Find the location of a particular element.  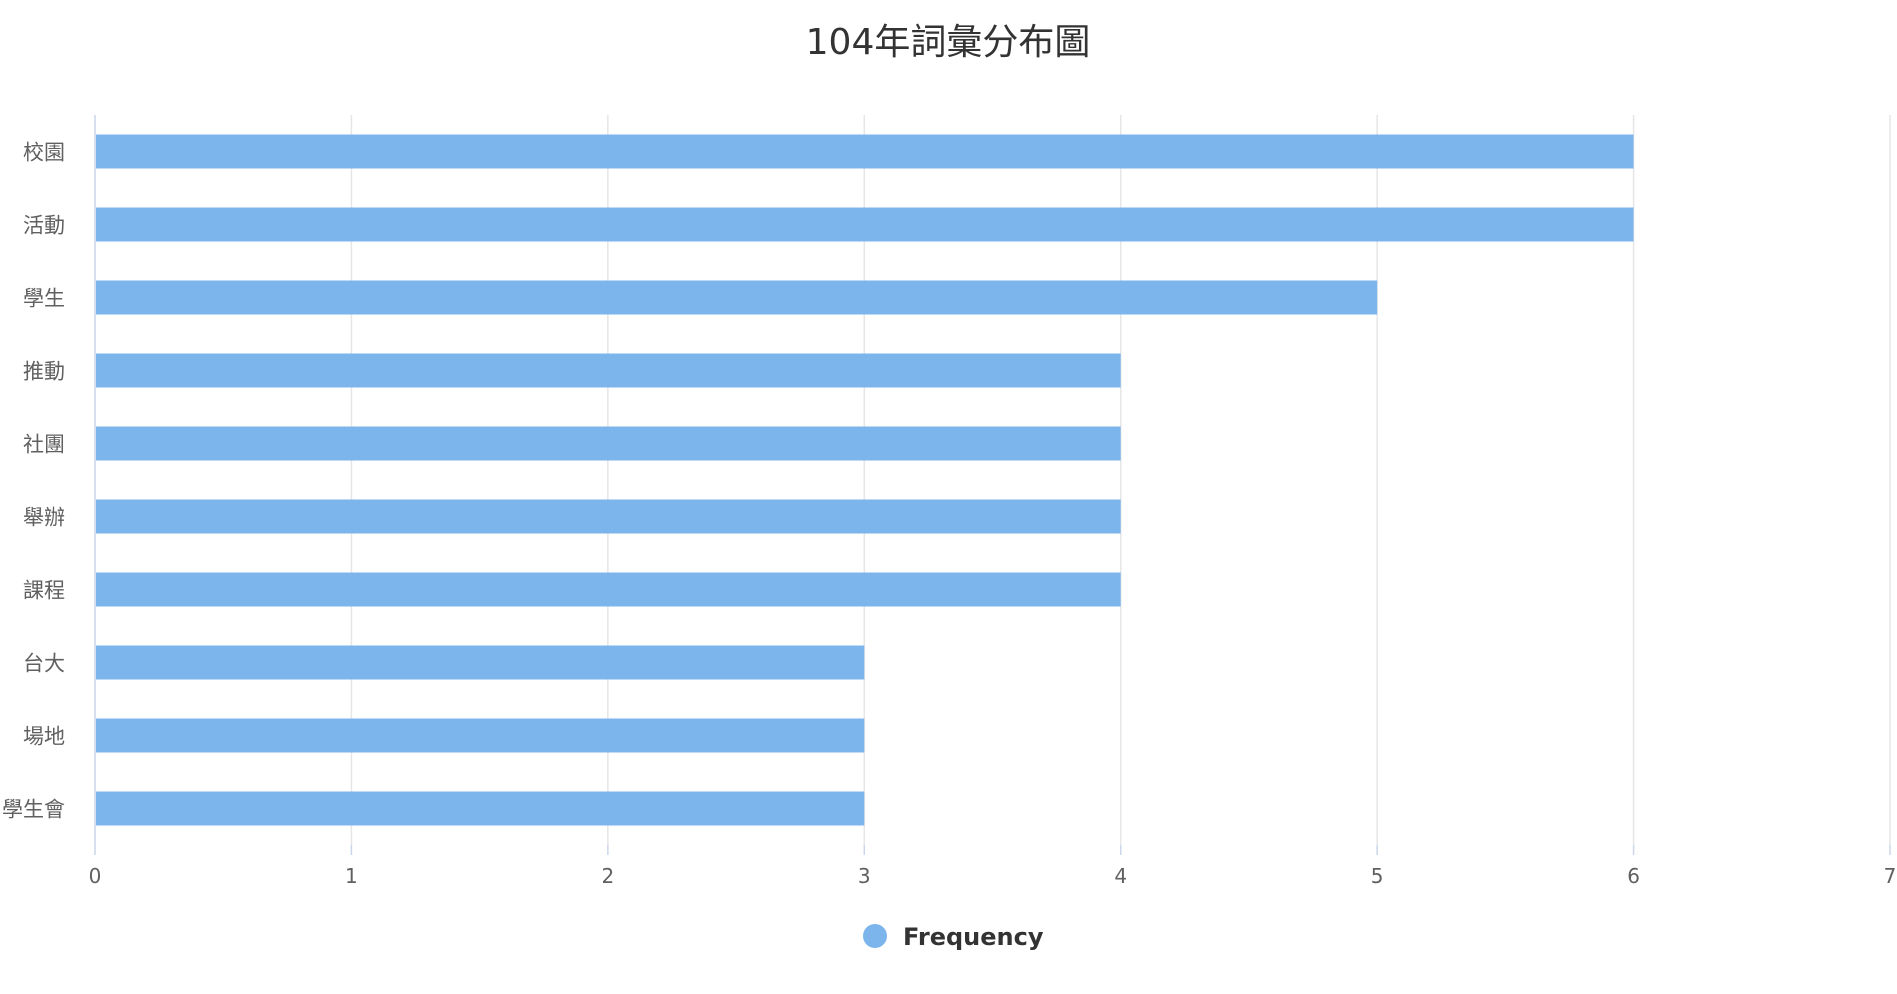

y-category-label: 校園 is located at coordinates (44, 153).